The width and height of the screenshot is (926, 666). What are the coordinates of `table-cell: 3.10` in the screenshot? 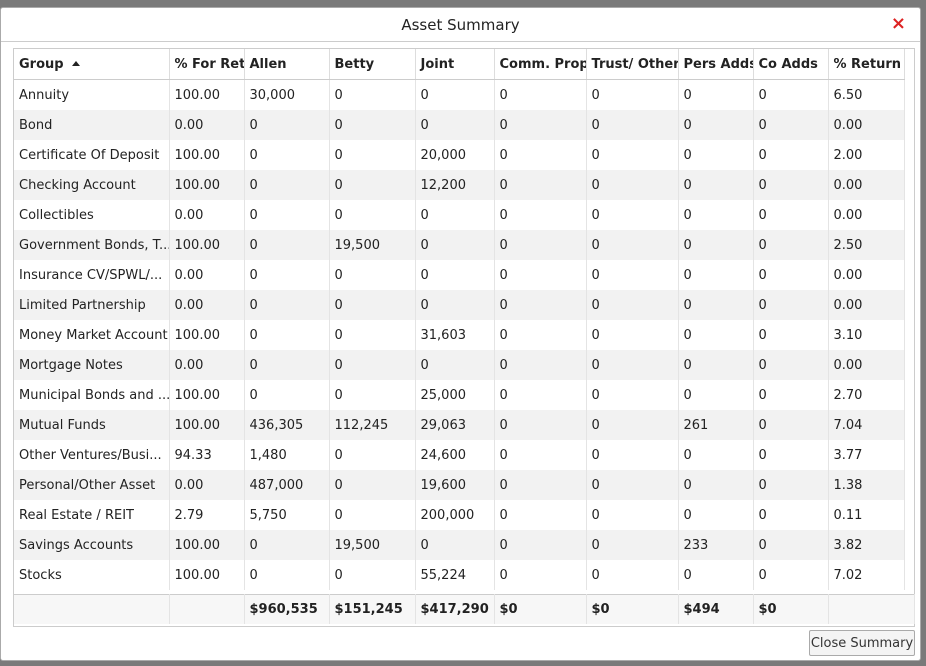 It's located at (866, 335).